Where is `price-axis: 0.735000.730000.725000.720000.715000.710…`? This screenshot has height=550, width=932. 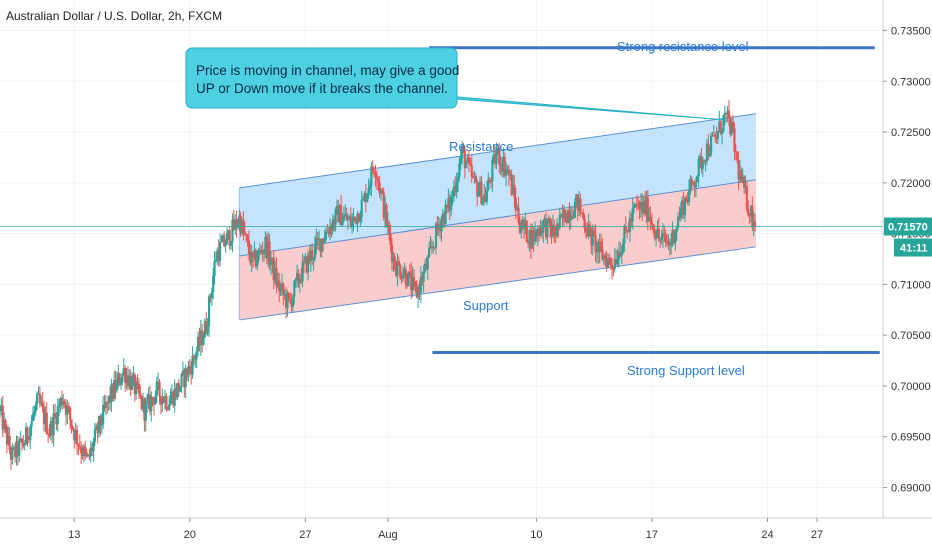 price-axis: 0.735000.730000.725000.720000.715000.710… is located at coordinates (907, 259).